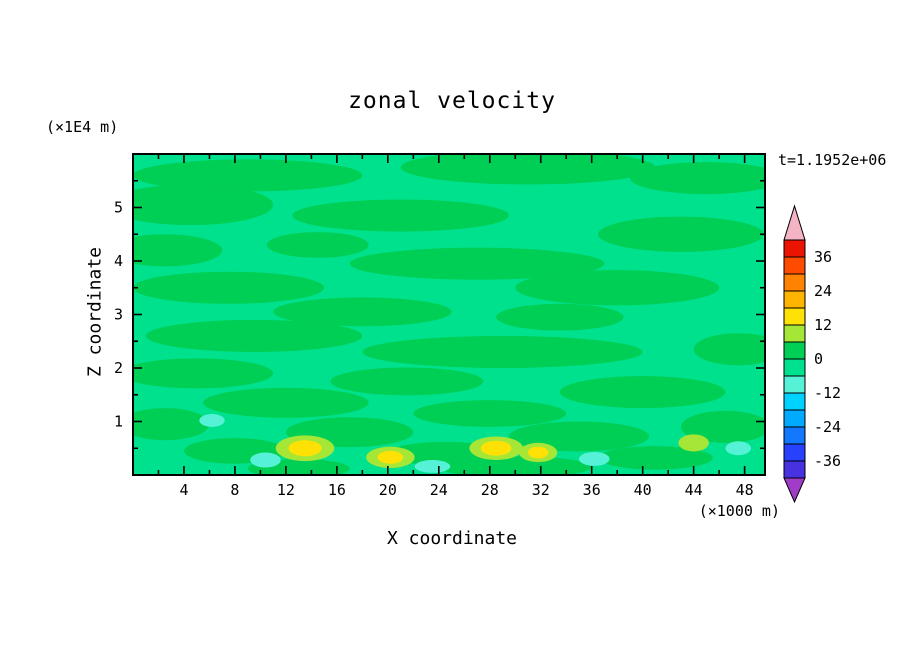 This screenshot has height=654, width=904. What do you see at coordinates (82, 127) in the screenshot?
I see `y-axis-unit: (×1E4 m)` at bounding box center [82, 127].